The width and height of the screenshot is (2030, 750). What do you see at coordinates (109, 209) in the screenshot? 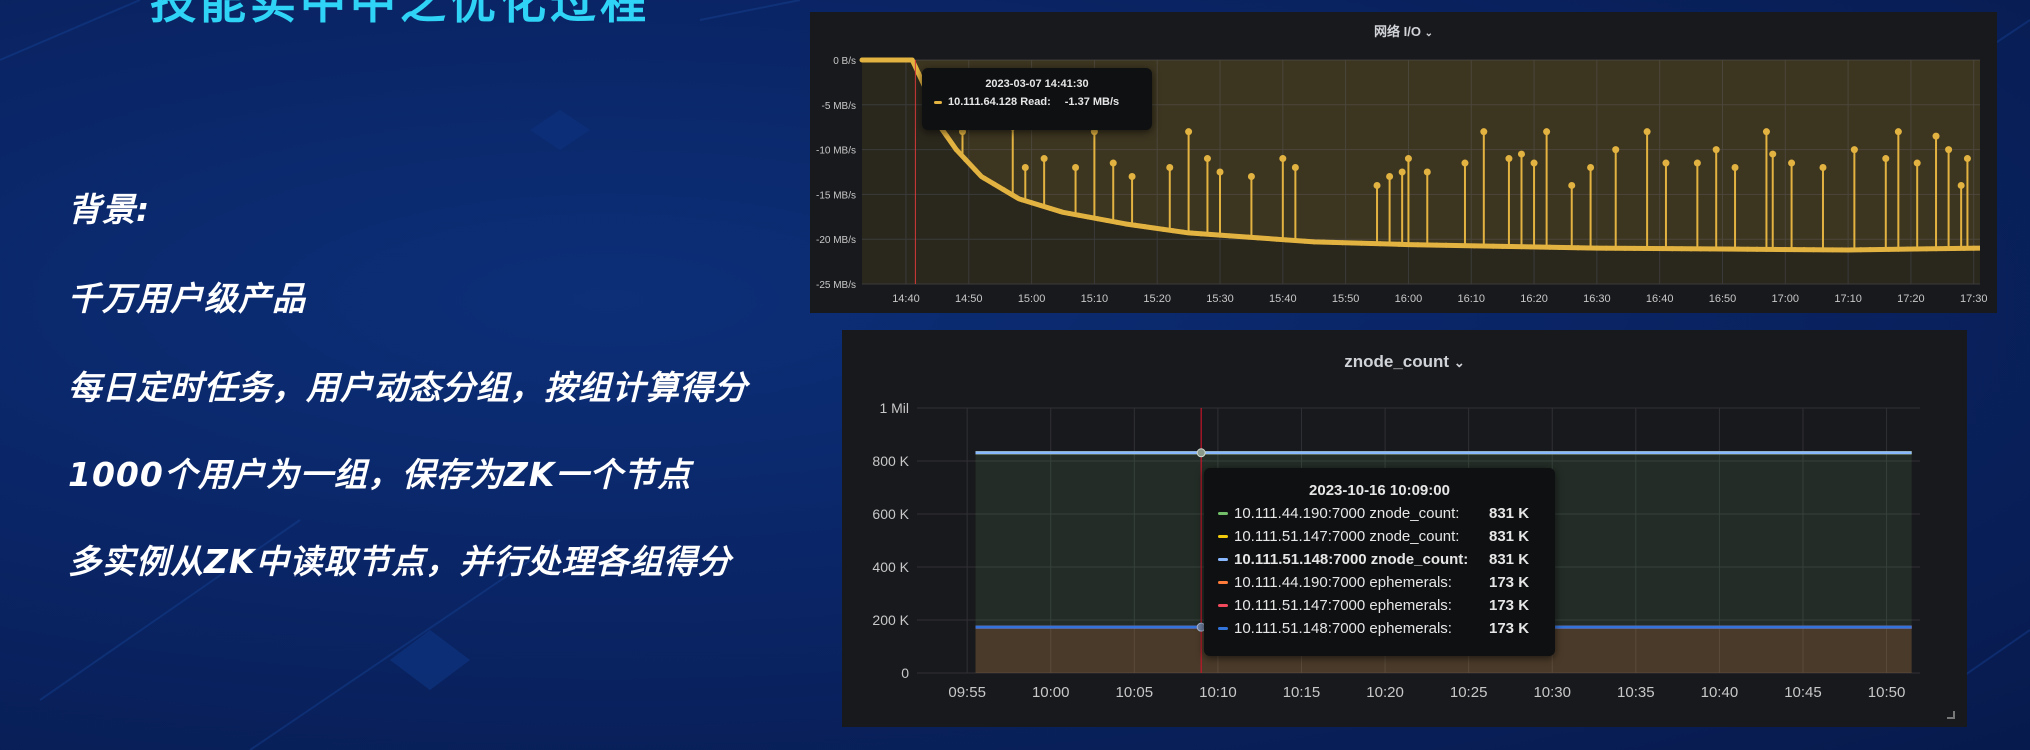
I see `bullet-heading: 背景:` at bounding box center [109, 209].